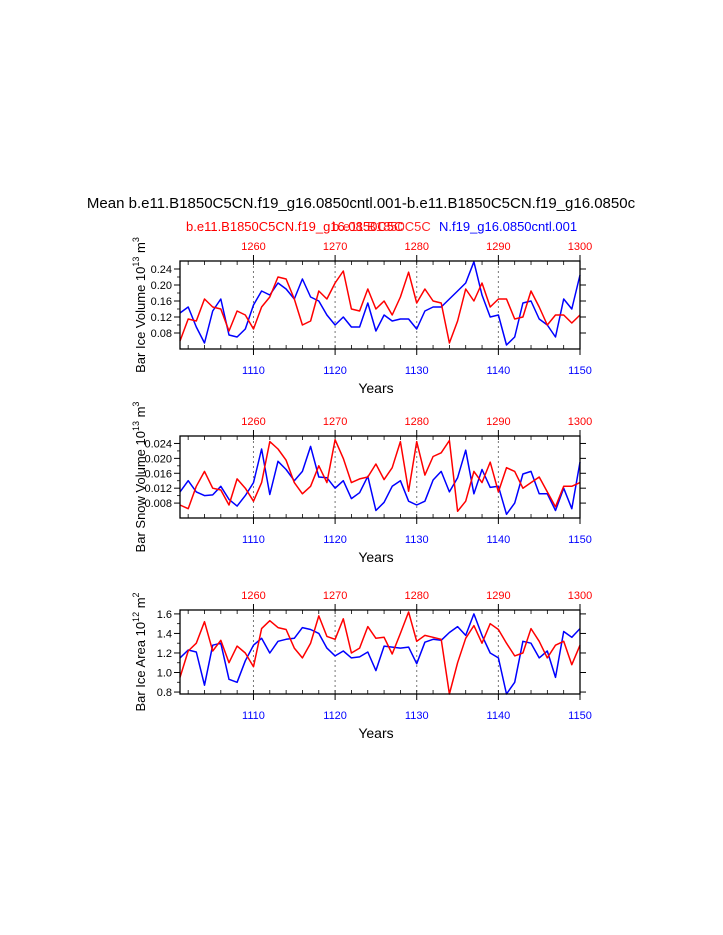 Image resolution: width=723 pixels, height=935 pixels. Describe the element at coordinates (158, 504) in the screenshot. I see `y-tick-label: 0.008` at that location.